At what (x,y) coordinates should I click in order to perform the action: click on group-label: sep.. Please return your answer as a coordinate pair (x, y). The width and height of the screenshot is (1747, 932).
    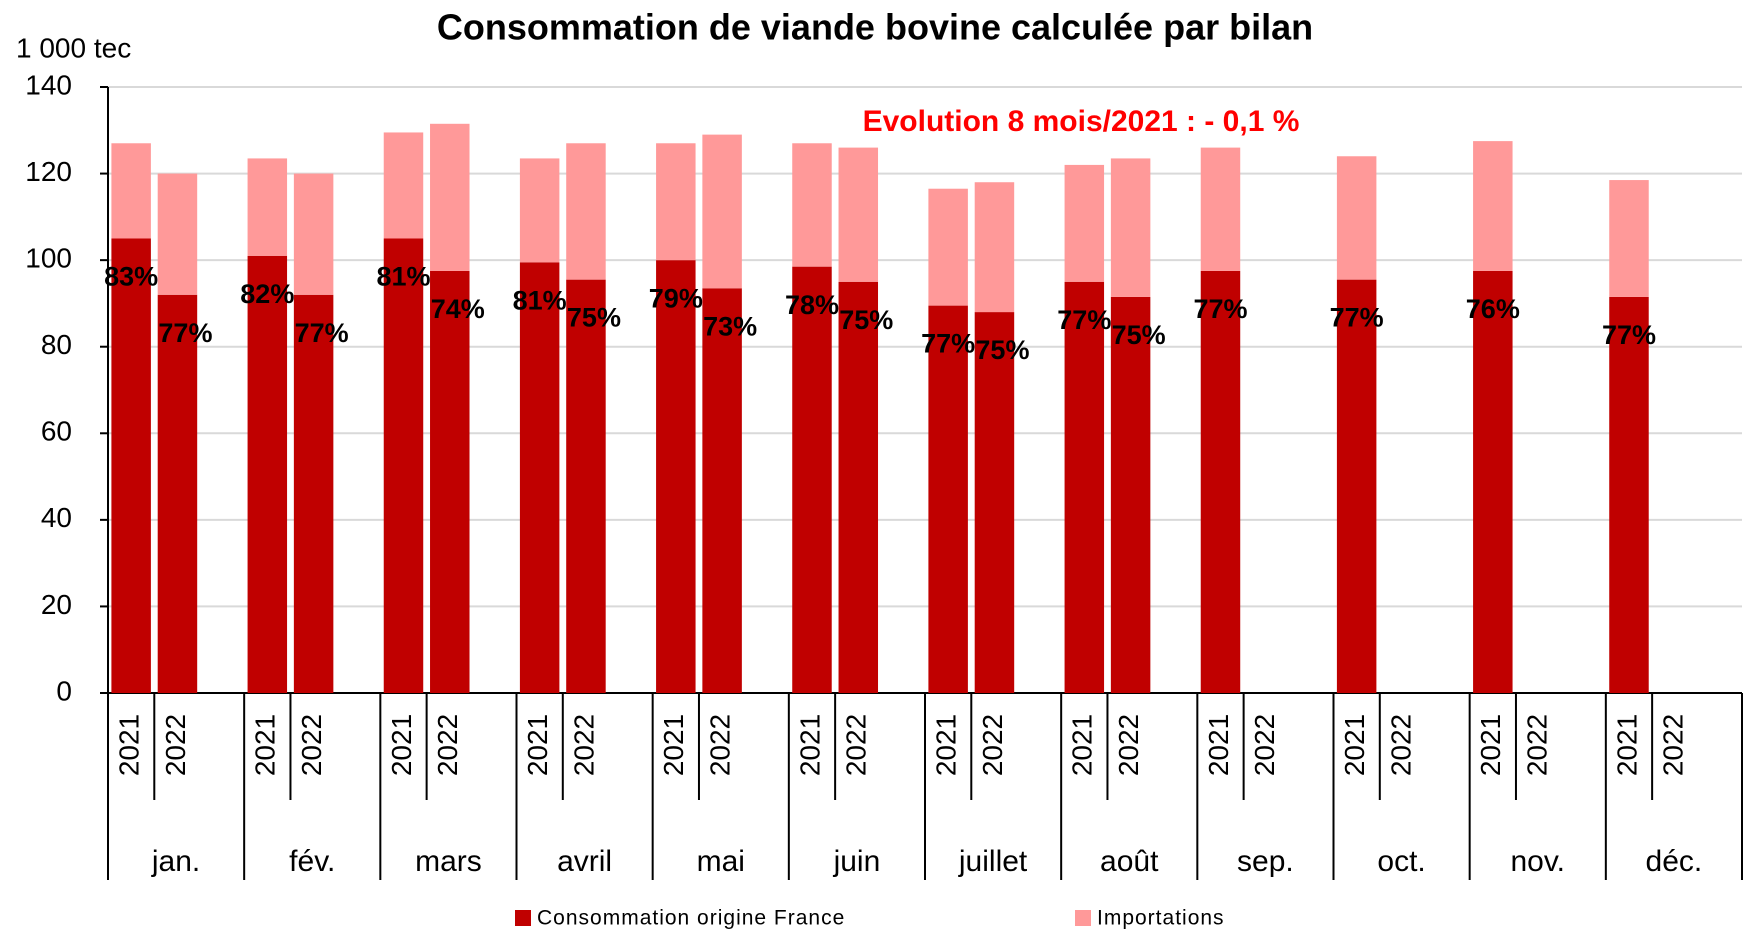
    Looking at the image, I should click on (1265, 861).